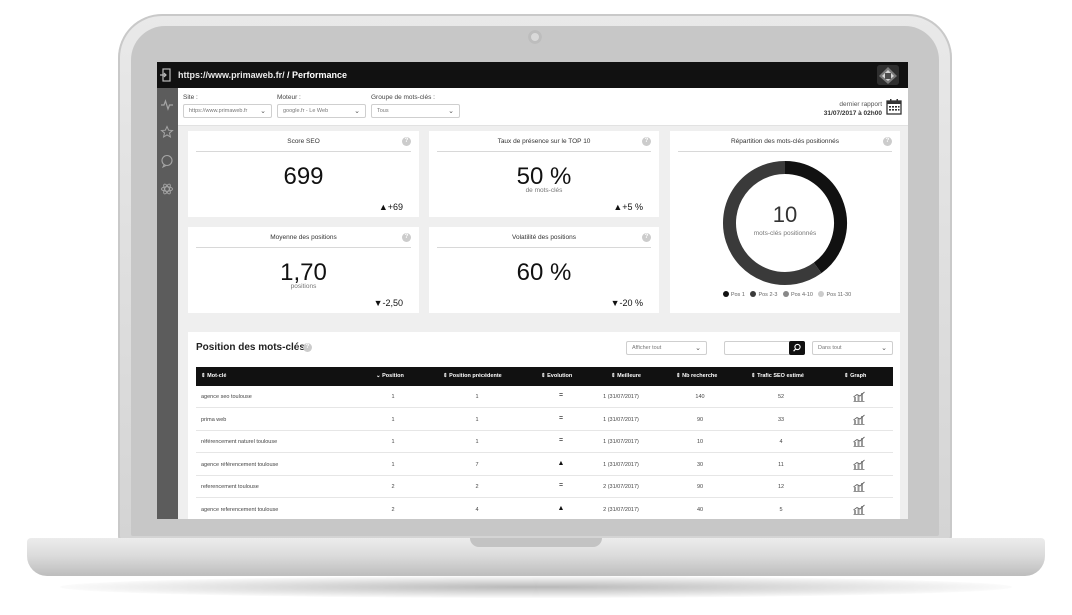  I want to click on chevron-right-icon: ›, so click(297, 346).